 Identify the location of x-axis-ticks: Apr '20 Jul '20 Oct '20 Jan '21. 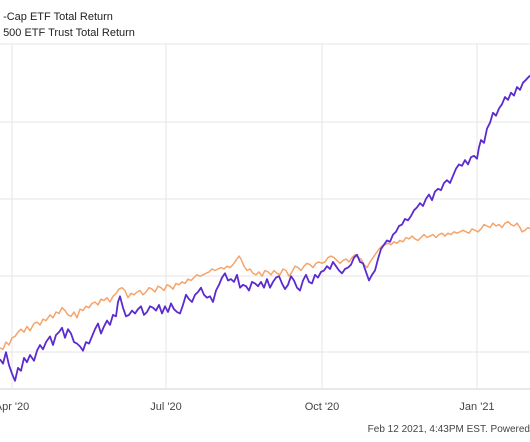
(247, 407).